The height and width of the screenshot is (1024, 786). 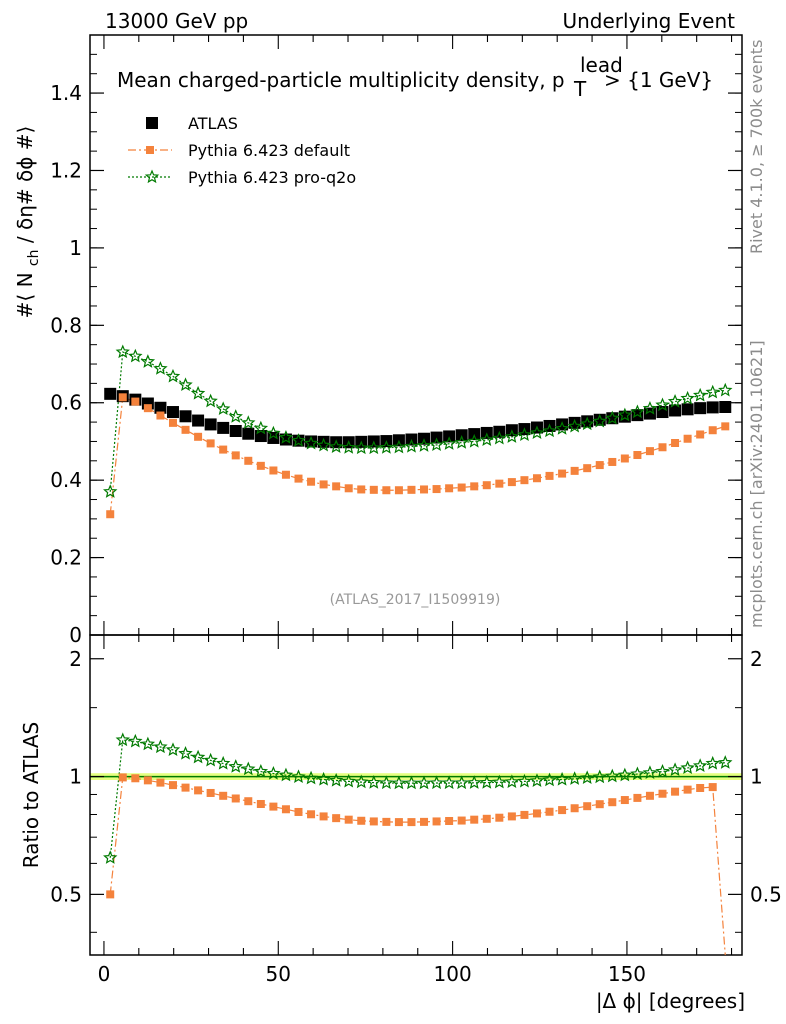 What do you see at coordinates (766, 894) in the screenshot?
I see `ratio-ytick-label-right: 0.5` at bounding box center [766, 894].